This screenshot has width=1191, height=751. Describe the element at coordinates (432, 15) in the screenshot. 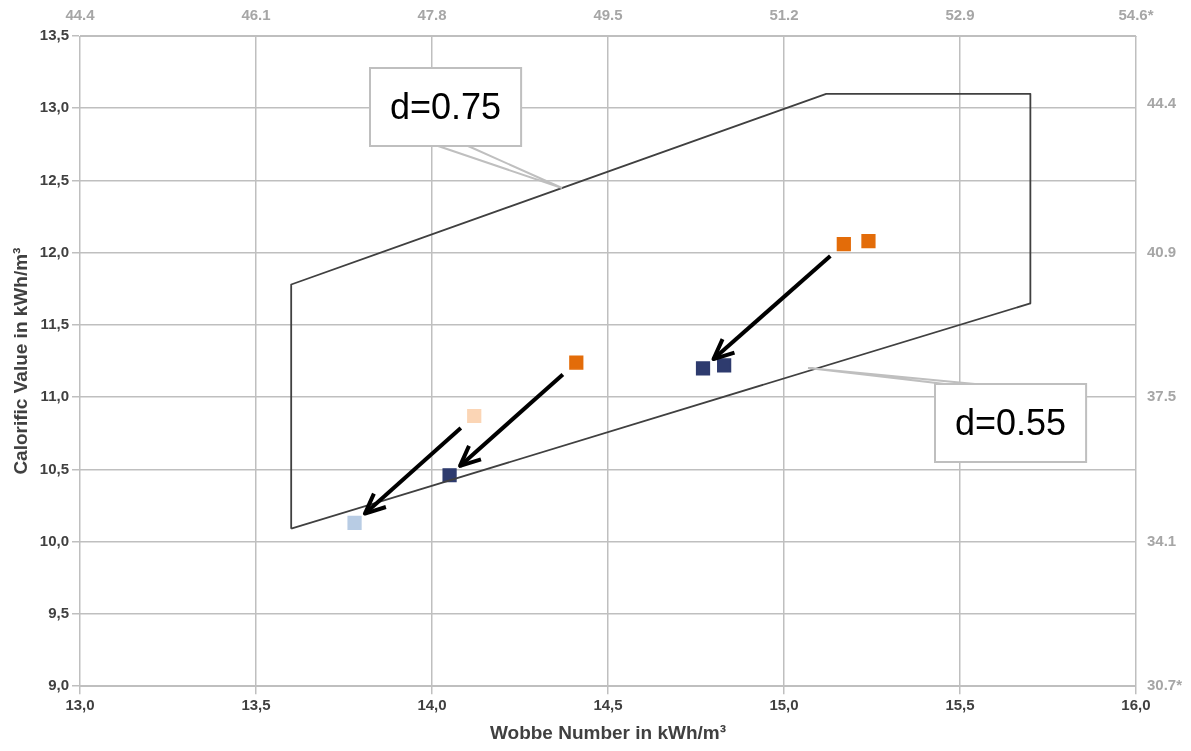

I see `x2-tick-label: 47.8` at that location.